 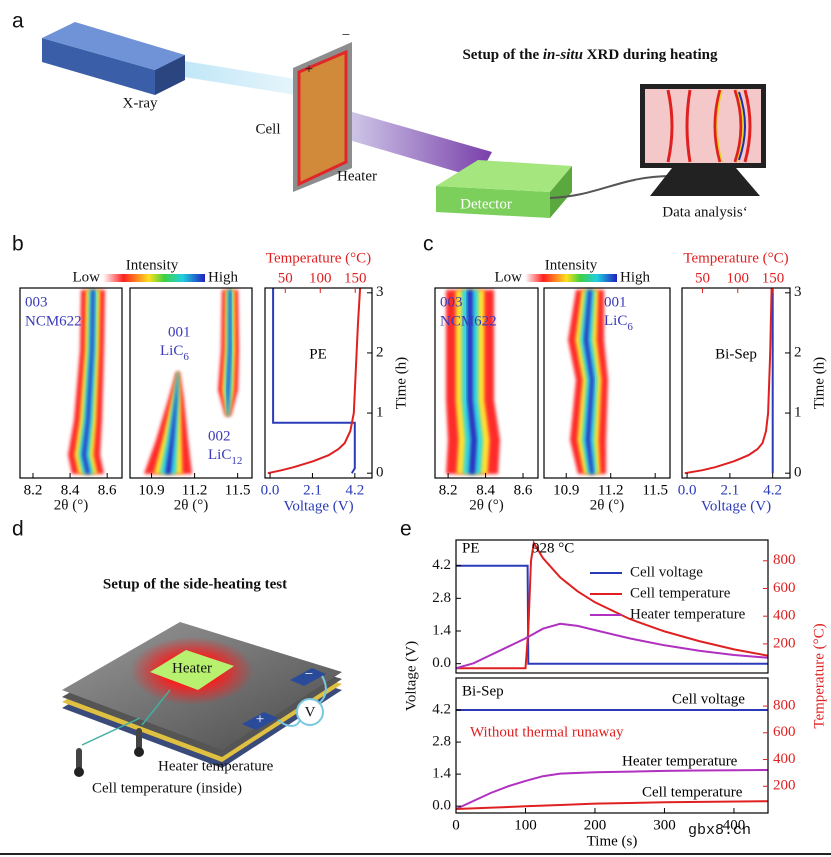 What do you see at coordinates (615, 302) in the screenshot?
I see `annotation: 001` at bounding box center [615, 302].